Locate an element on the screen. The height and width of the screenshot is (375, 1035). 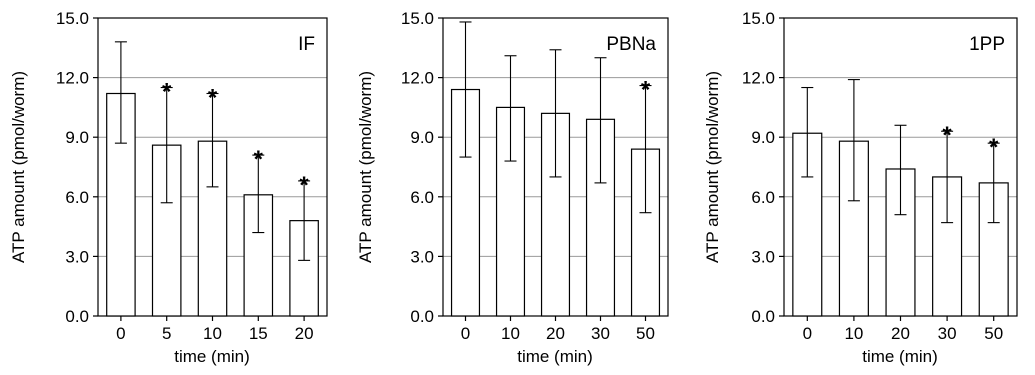
panel-label: IF is located at coordinates (306, 44).